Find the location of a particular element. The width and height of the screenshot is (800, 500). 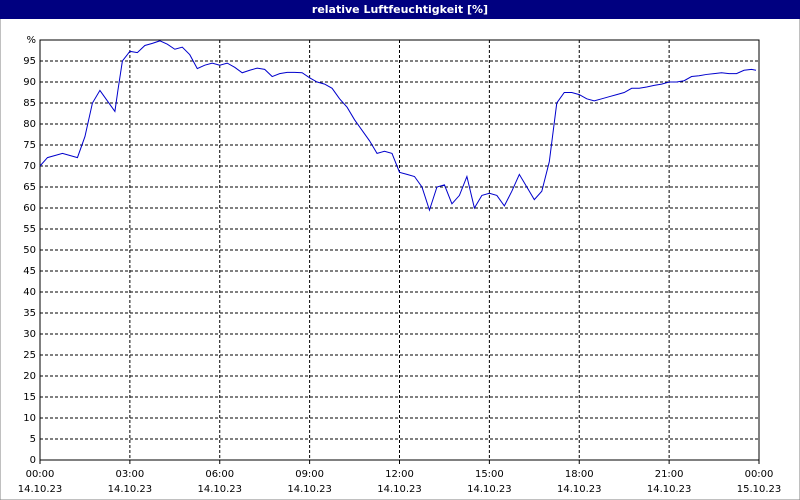

chart-title: relative Luftfeuchtigkeit [%] is located at coordinates (400, 9).